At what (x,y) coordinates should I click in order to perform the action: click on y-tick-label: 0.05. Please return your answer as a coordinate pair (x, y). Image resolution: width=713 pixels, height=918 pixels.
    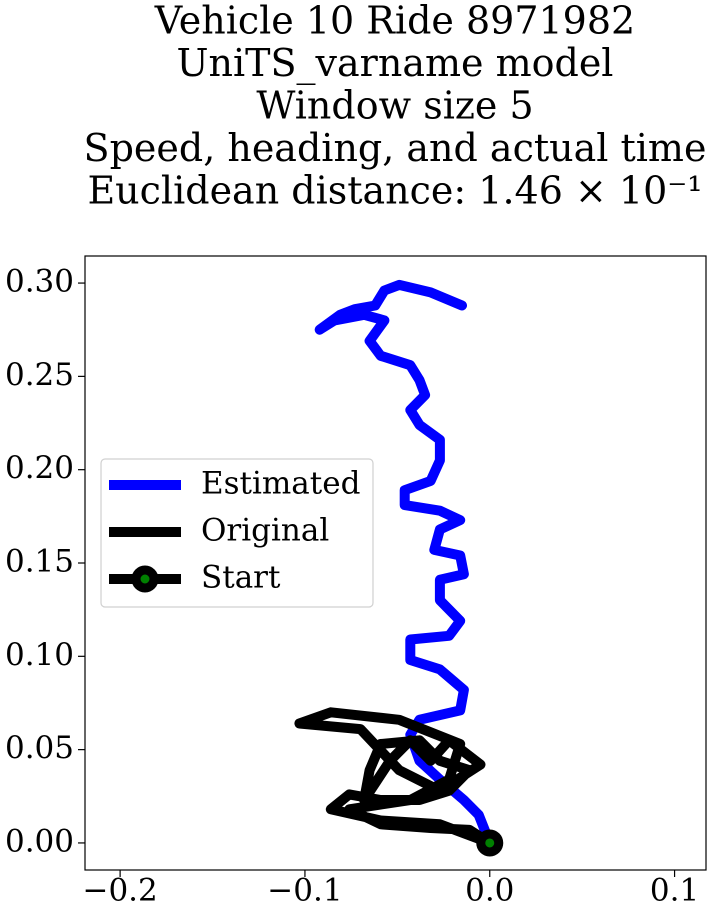
    Looking at the image, I should click on (39, 748).